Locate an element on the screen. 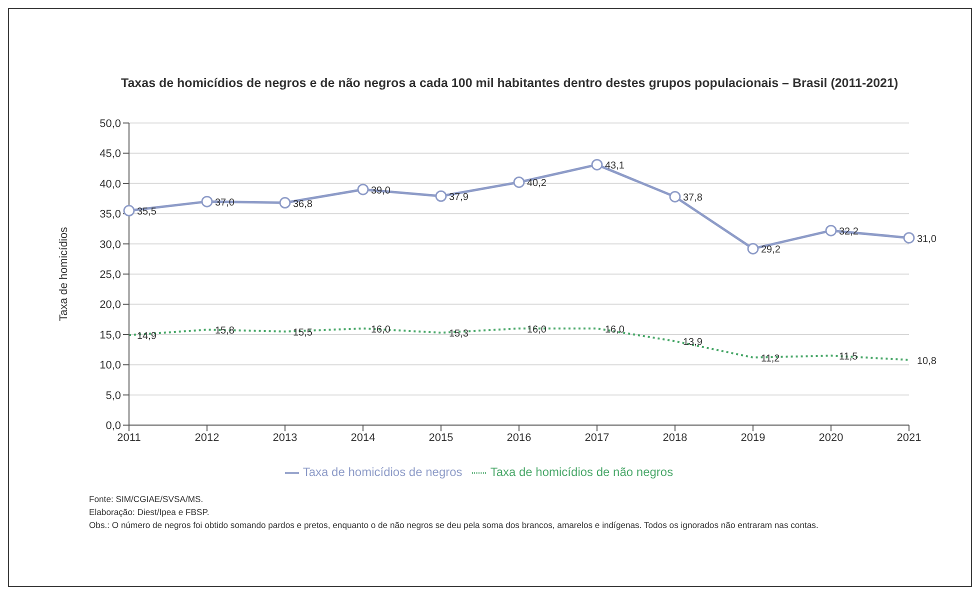 This screenshot has width=980, height=595. data-label: 15,8 is located at coordinates (225, 331).